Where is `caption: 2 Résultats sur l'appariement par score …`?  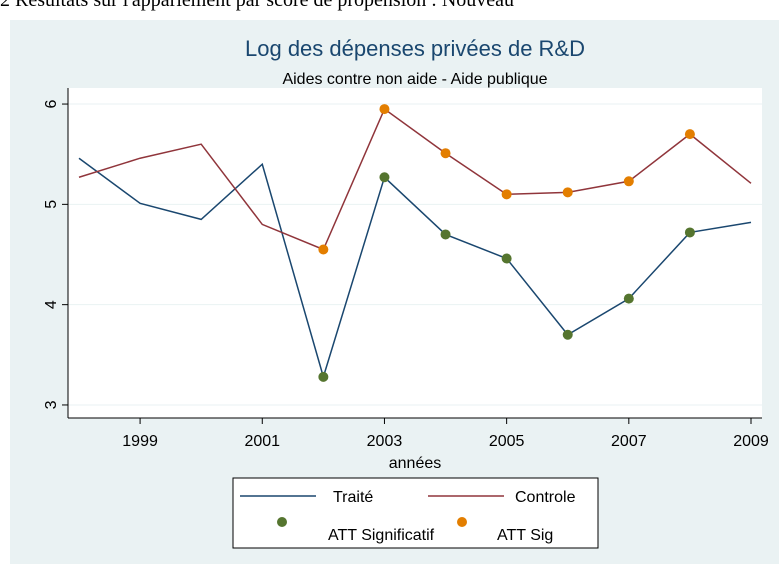 caption: 2 Résultats sur l'appariement par score … is located at coordinates (257, 5).